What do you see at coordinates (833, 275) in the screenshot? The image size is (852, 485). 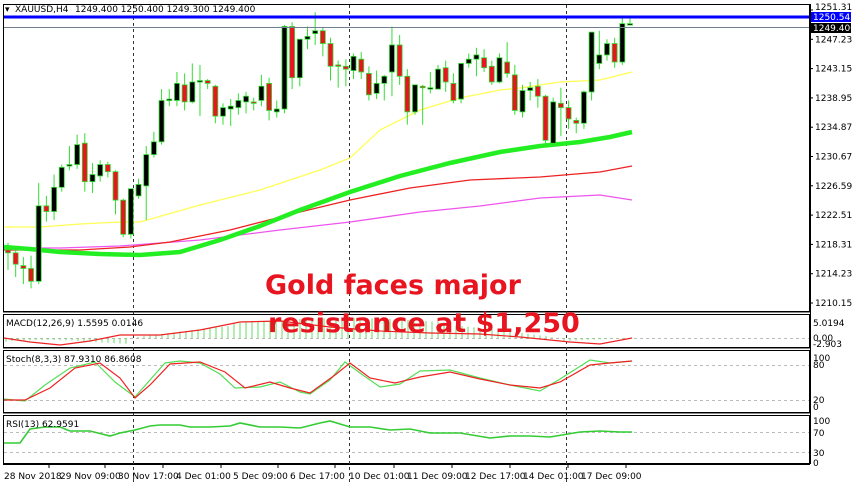 I see `price-tick-label: 1214.230` at bounding box center [833, 275].